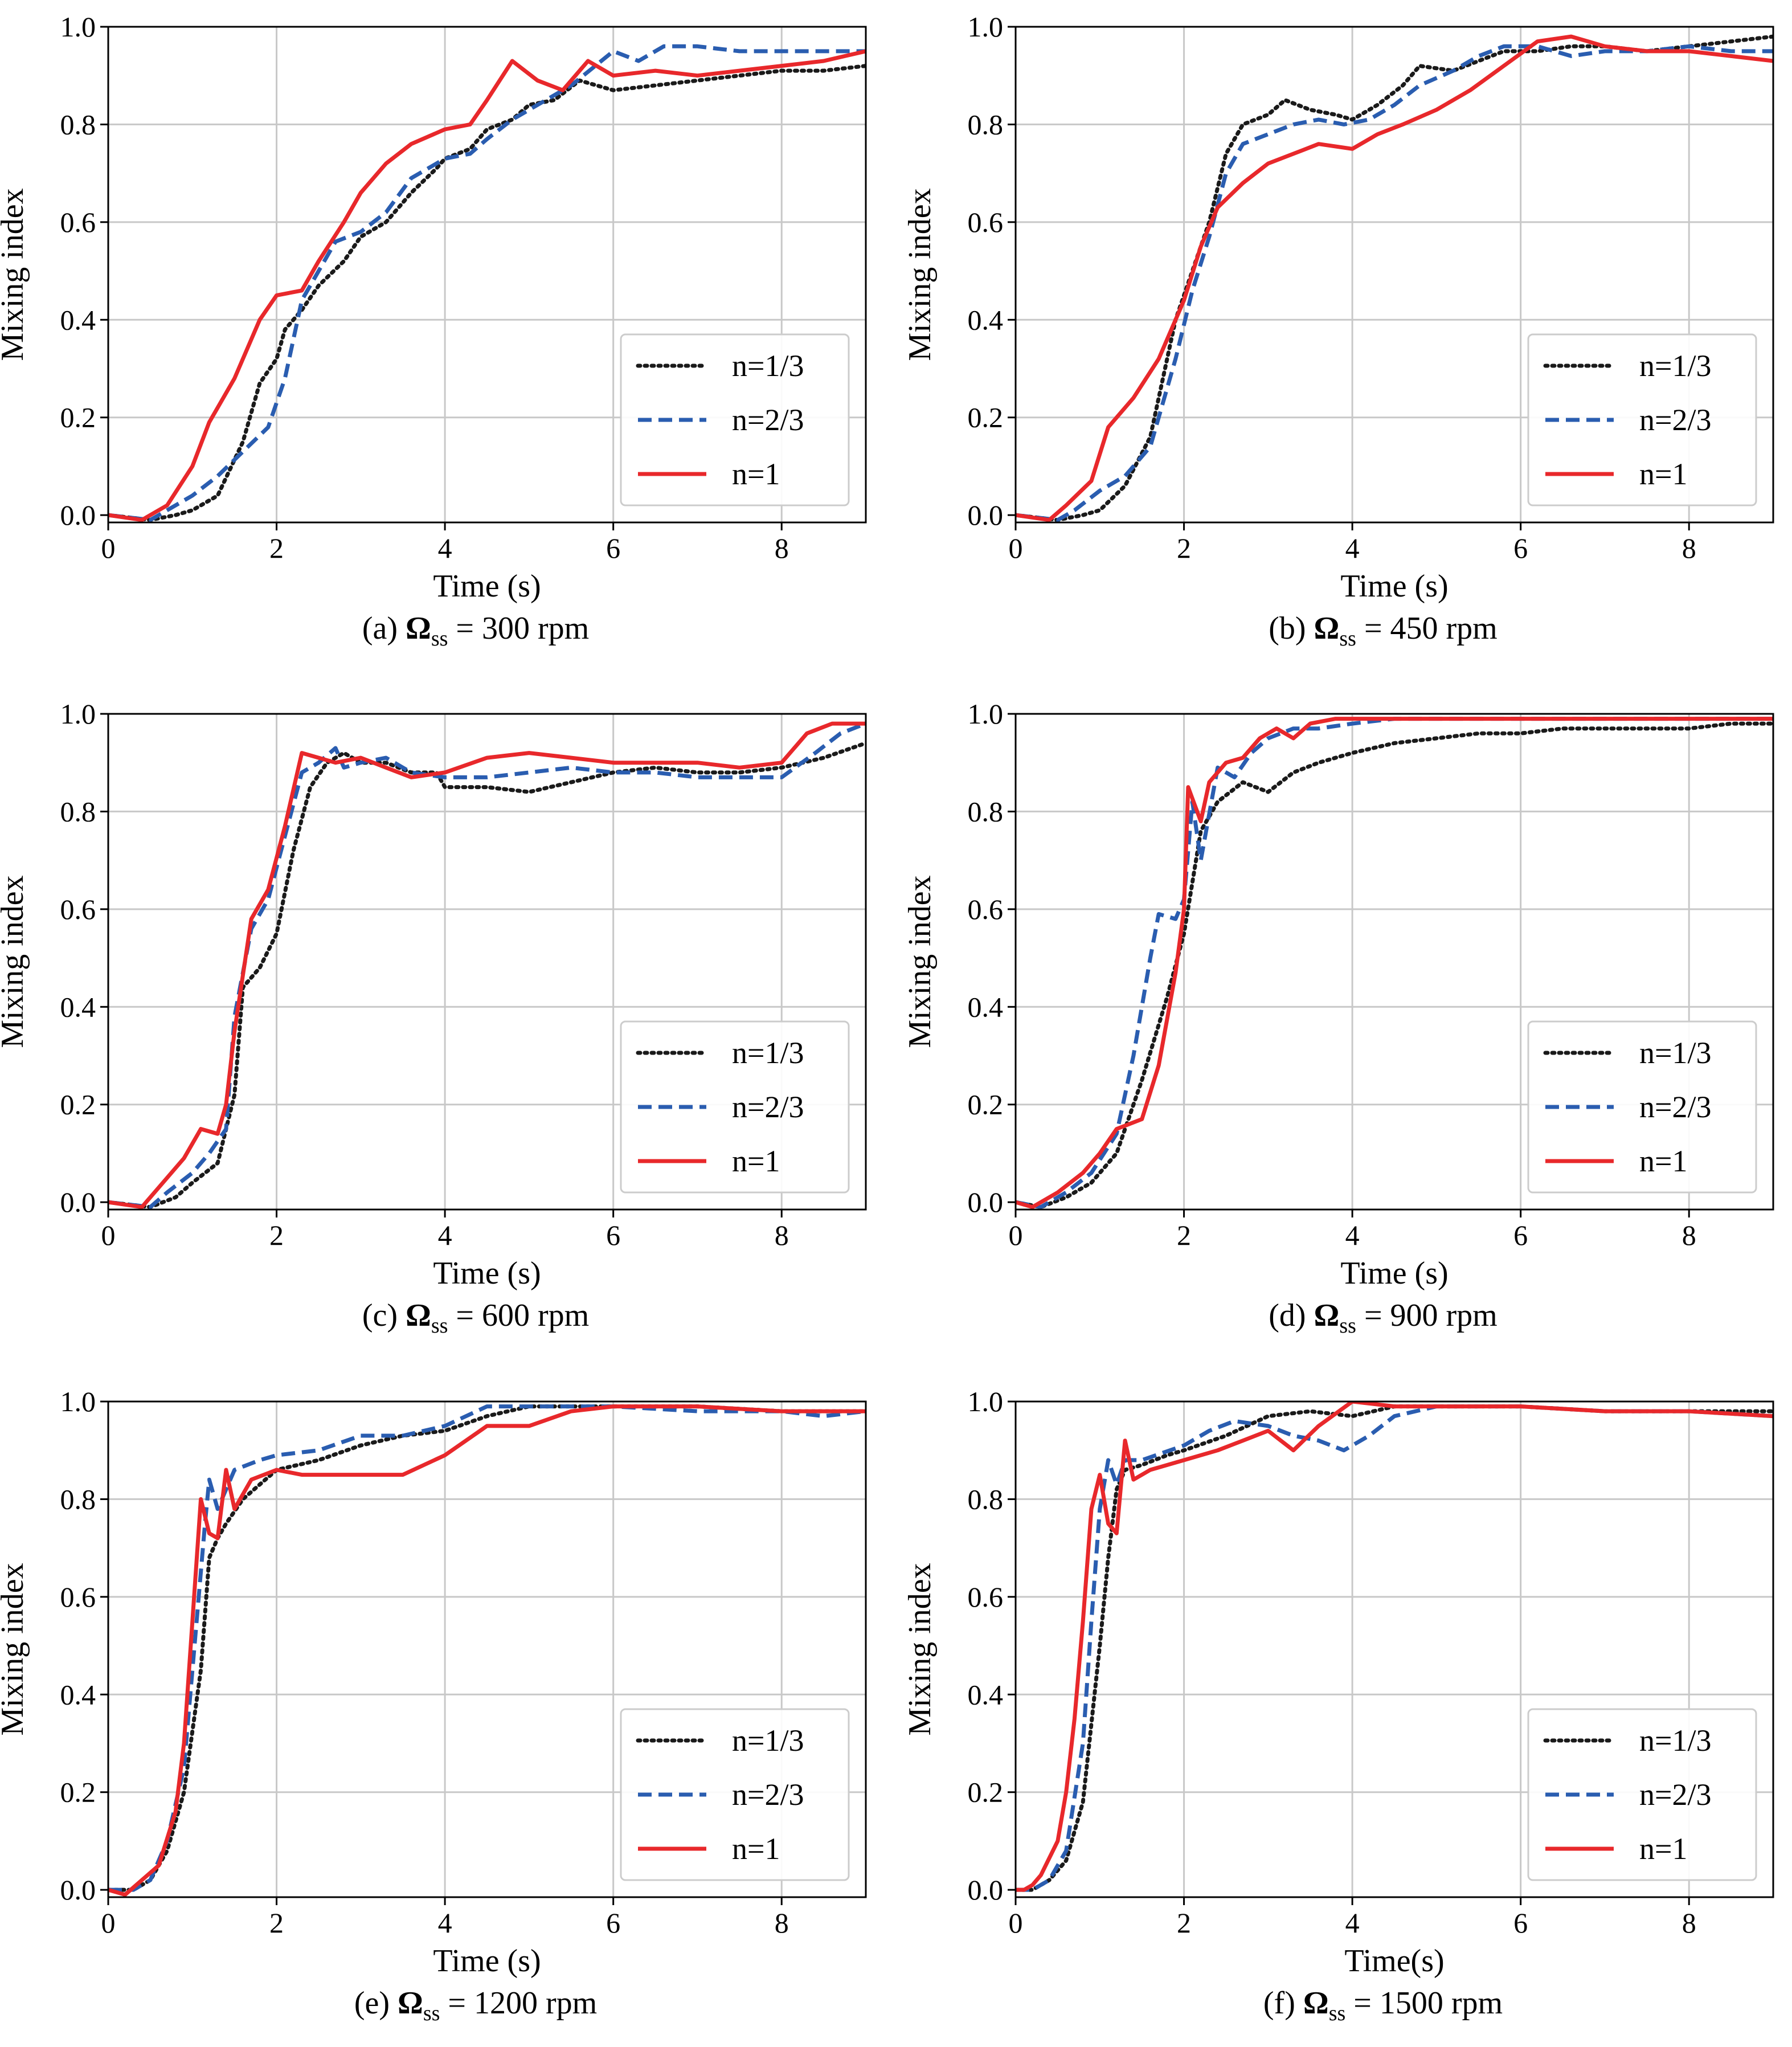 Image resolution: width=1792 pixels, height=2047 pixels. What do you see at coordinates (1384, 1318) in the screenshot?
I see `panel-caption: (d) Ωss = 900 rpm` at bounding box center [1384, 1318].